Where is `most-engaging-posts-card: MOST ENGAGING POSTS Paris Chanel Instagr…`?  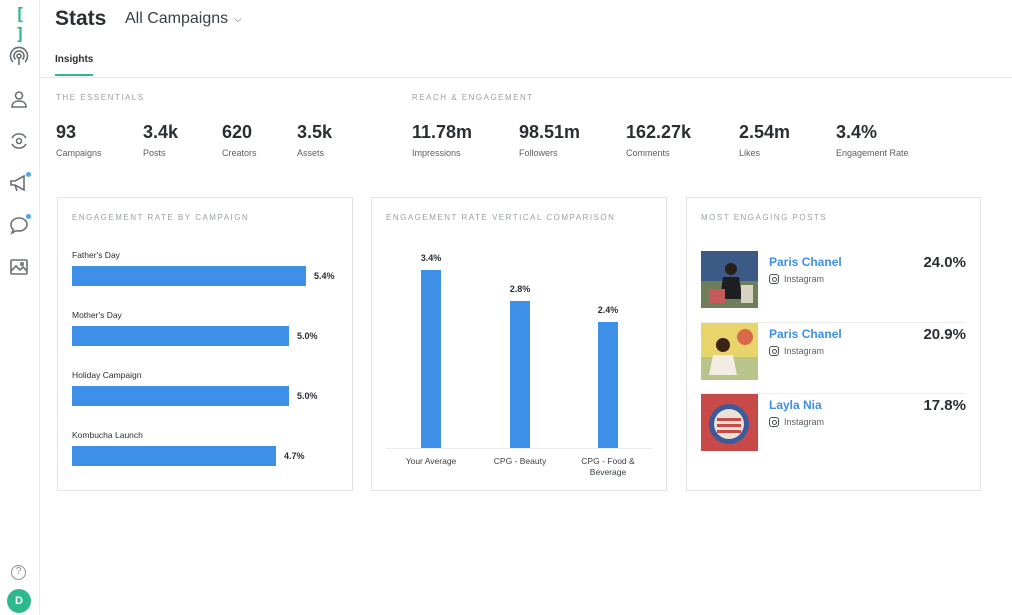
most-engaging-posts-card: MOST ENGAGING POSTS Paris Chanel Instagr… is located at coordinates (833, 344).